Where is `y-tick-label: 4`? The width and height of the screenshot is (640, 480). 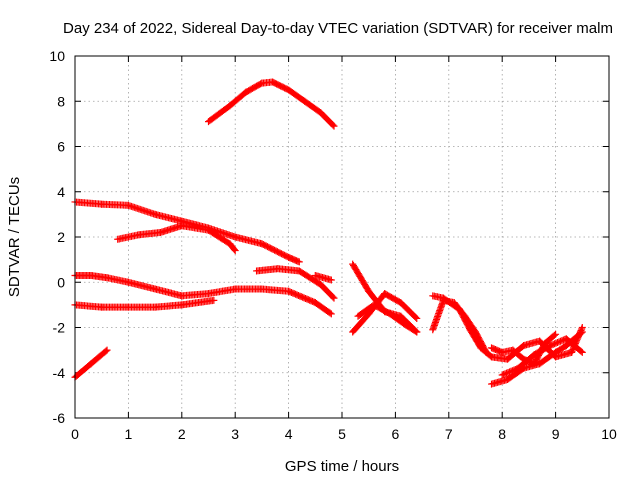
y-tick-label: 4 is located at coordinates (61, 192).